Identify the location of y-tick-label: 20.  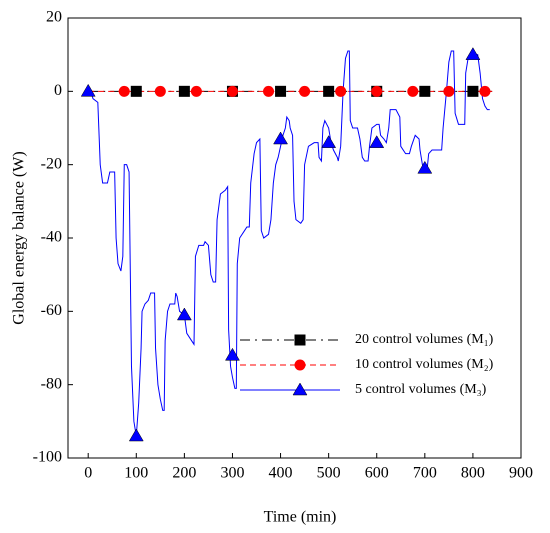
(54, 17).